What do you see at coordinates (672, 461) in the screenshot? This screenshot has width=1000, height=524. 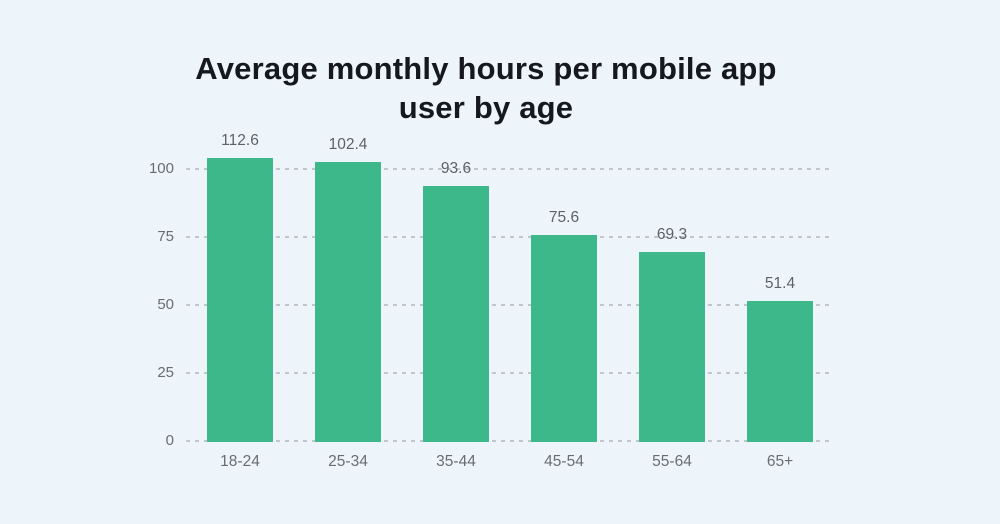 I see `x-axis-label-55-64: 55-64` at bounding box center [672, 461].